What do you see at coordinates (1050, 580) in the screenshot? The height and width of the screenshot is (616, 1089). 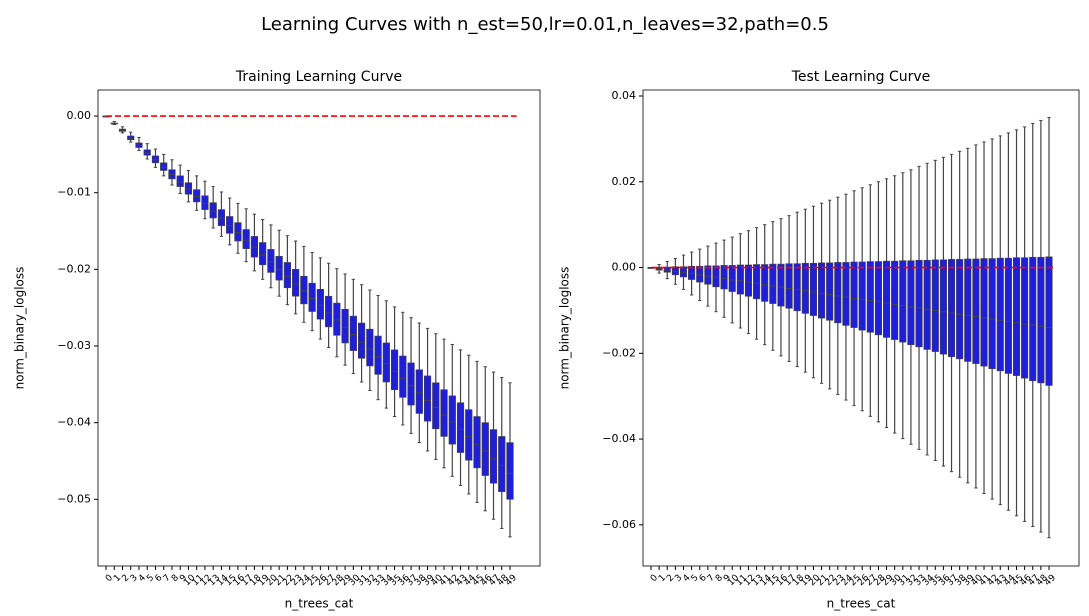 I see `x-tick-label: 49` at bounding box center [1050, 580].